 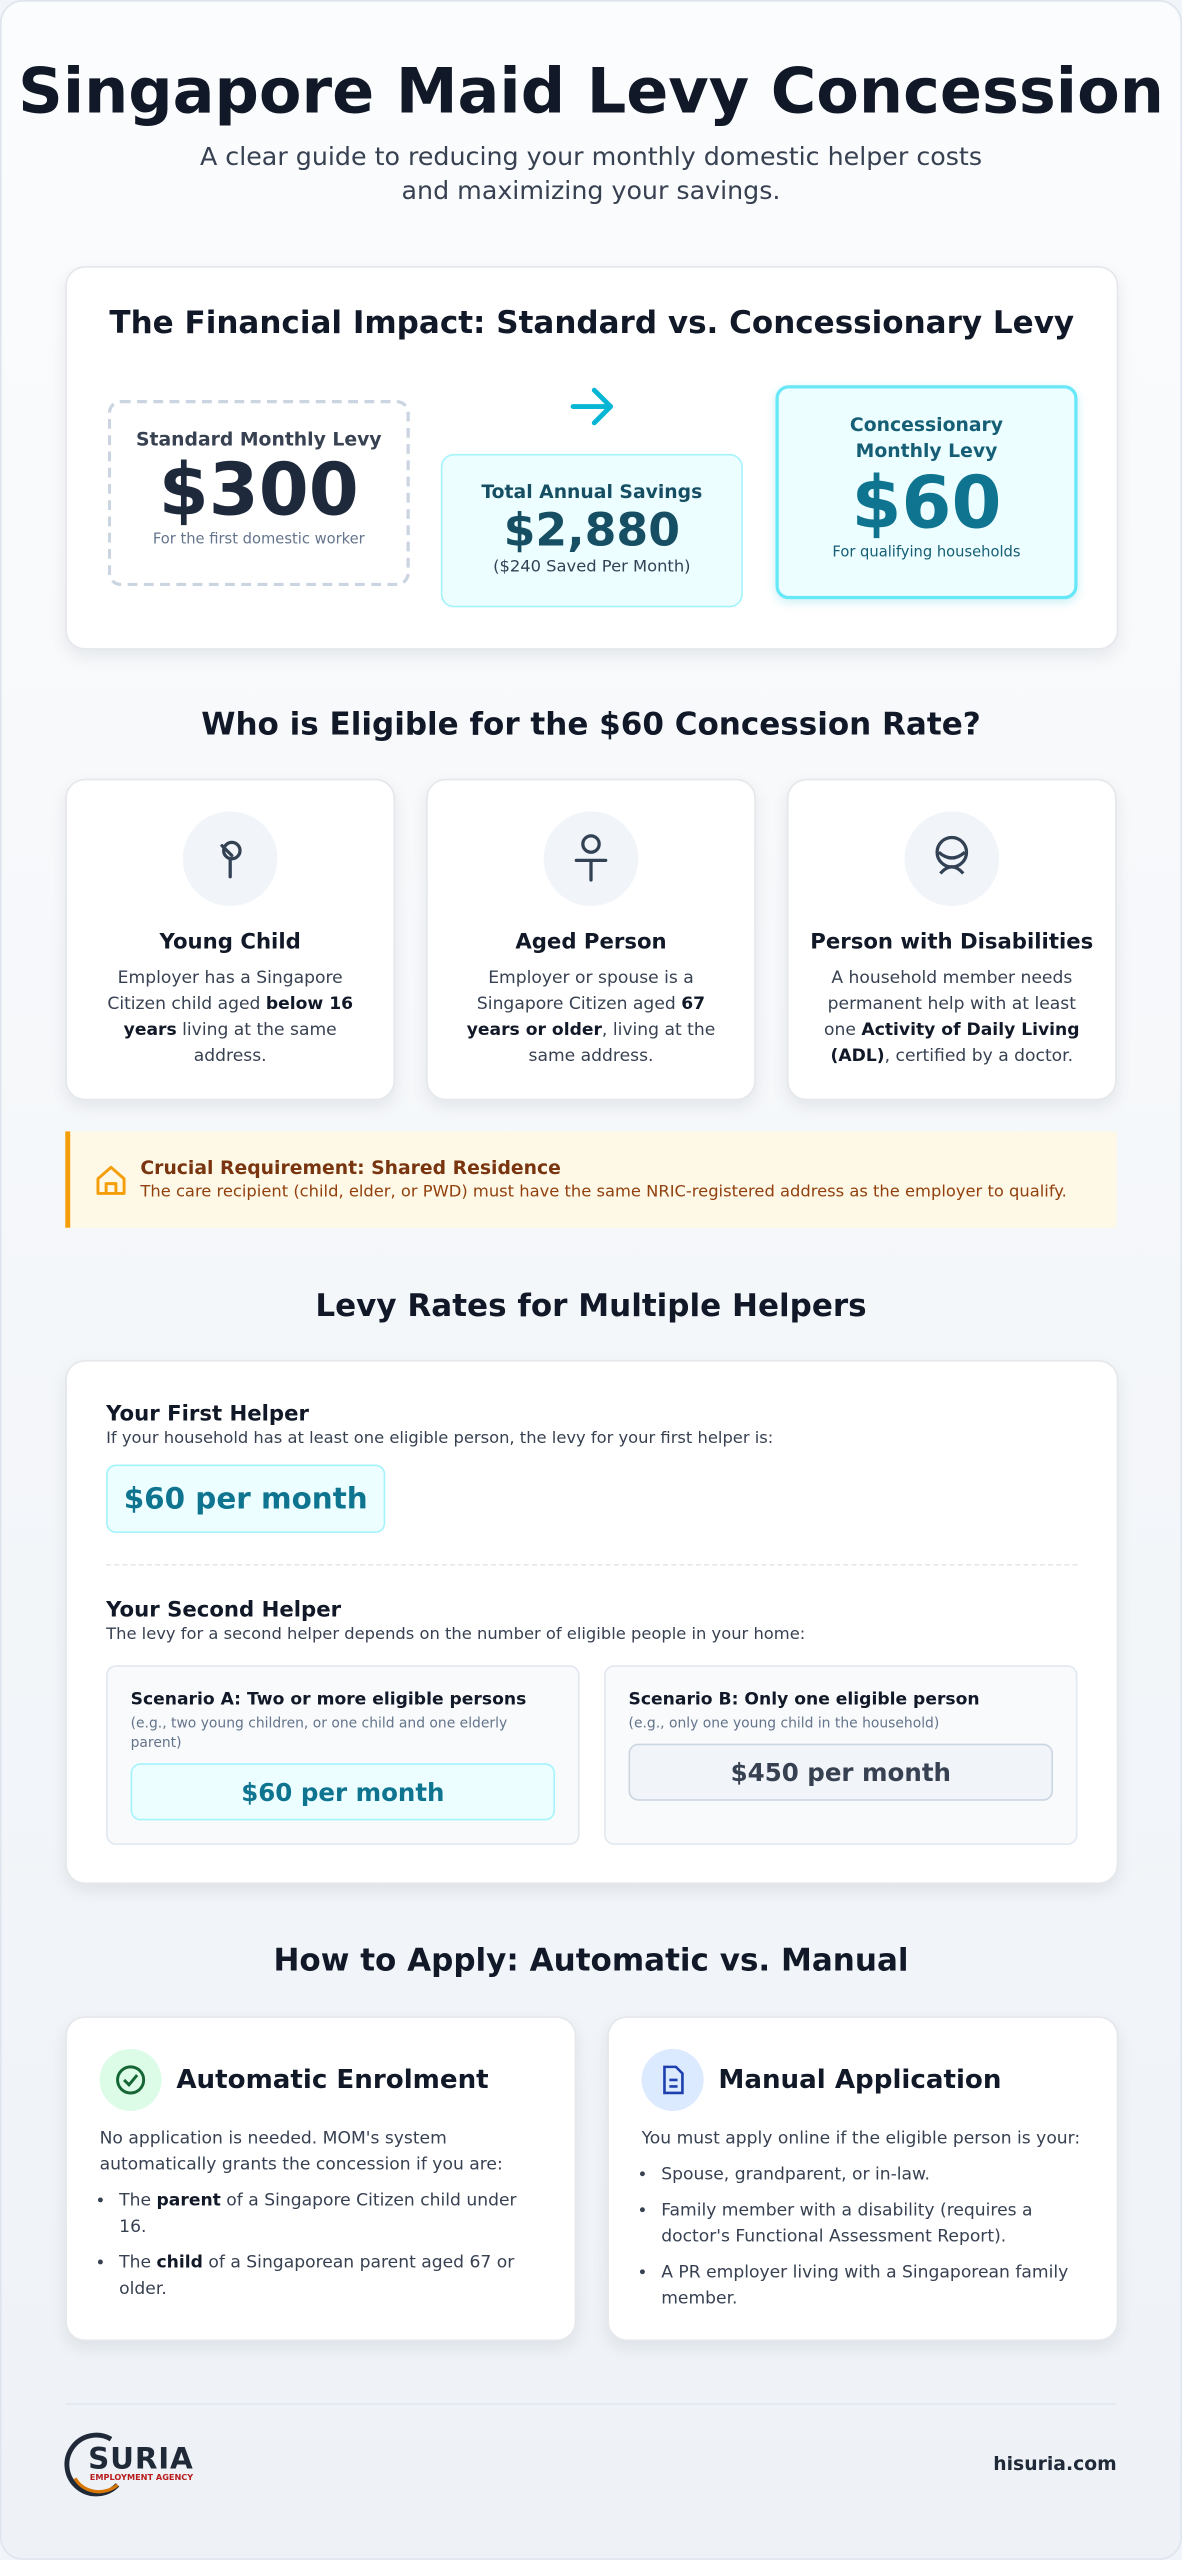 I want to click on check-icon, so click(x=131, y=2080).